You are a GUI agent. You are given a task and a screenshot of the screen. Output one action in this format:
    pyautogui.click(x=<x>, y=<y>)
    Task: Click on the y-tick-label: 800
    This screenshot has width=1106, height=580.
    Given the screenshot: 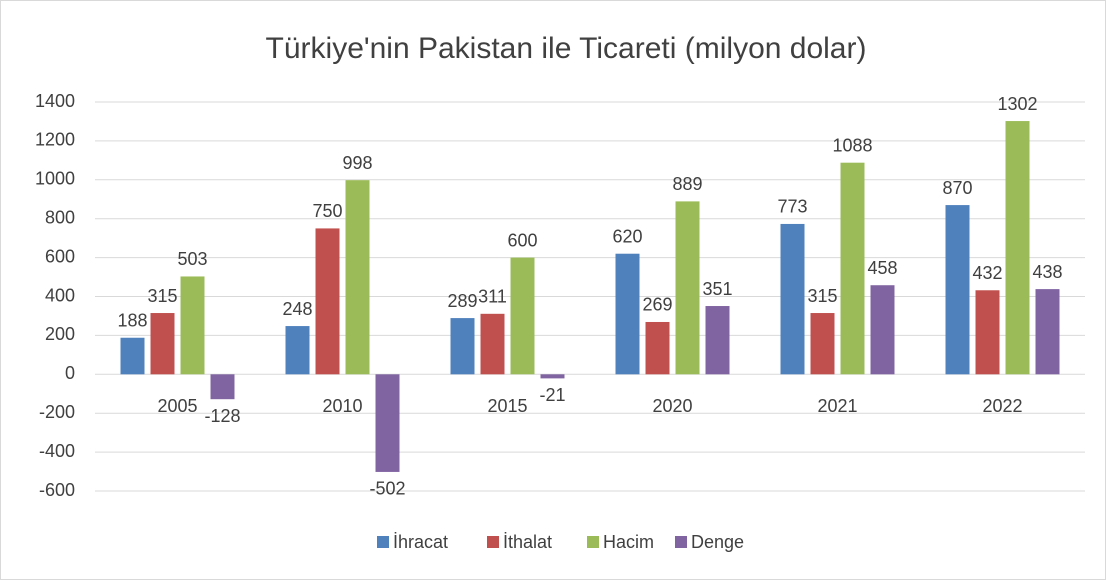 What is the action you would take?
    pyautogui.click(x=60, y=217)
    